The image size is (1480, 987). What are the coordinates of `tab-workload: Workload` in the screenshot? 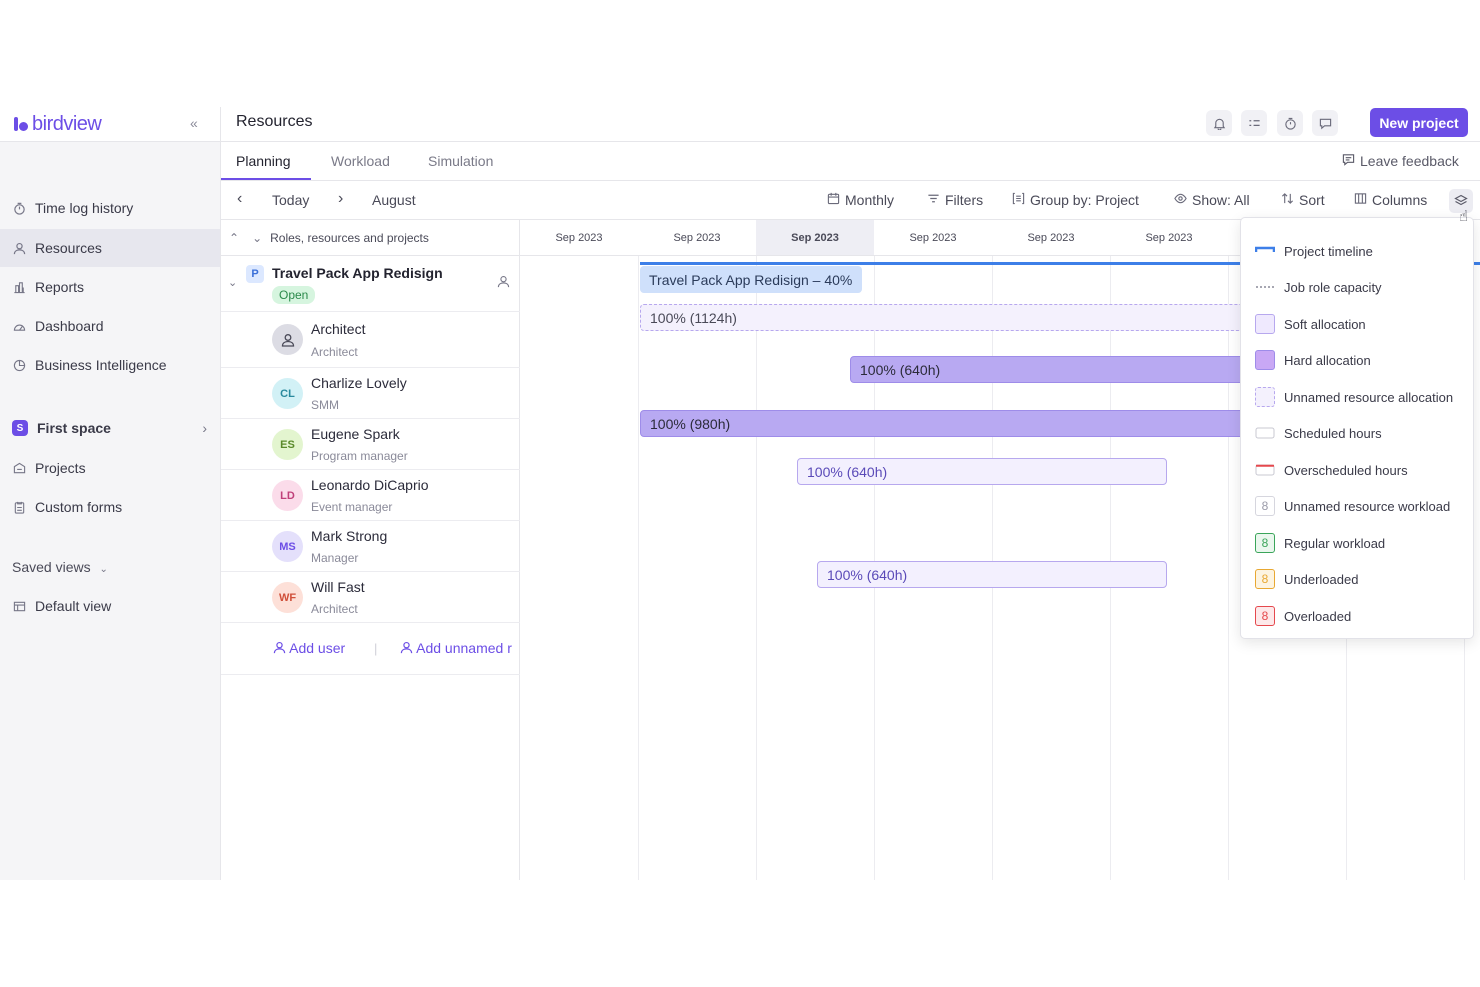 It's located at (360, 161).